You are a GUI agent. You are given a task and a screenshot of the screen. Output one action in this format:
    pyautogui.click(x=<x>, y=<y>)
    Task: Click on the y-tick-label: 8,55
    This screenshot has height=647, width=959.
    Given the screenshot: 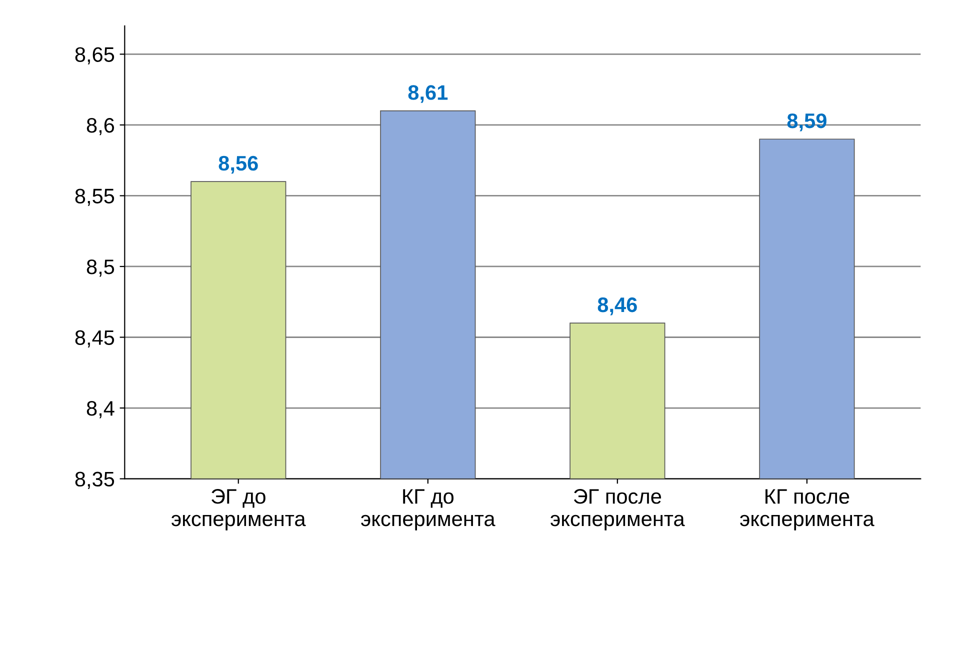 What is the action you would take?
    pyautogui.click(x=94, y=197)
    